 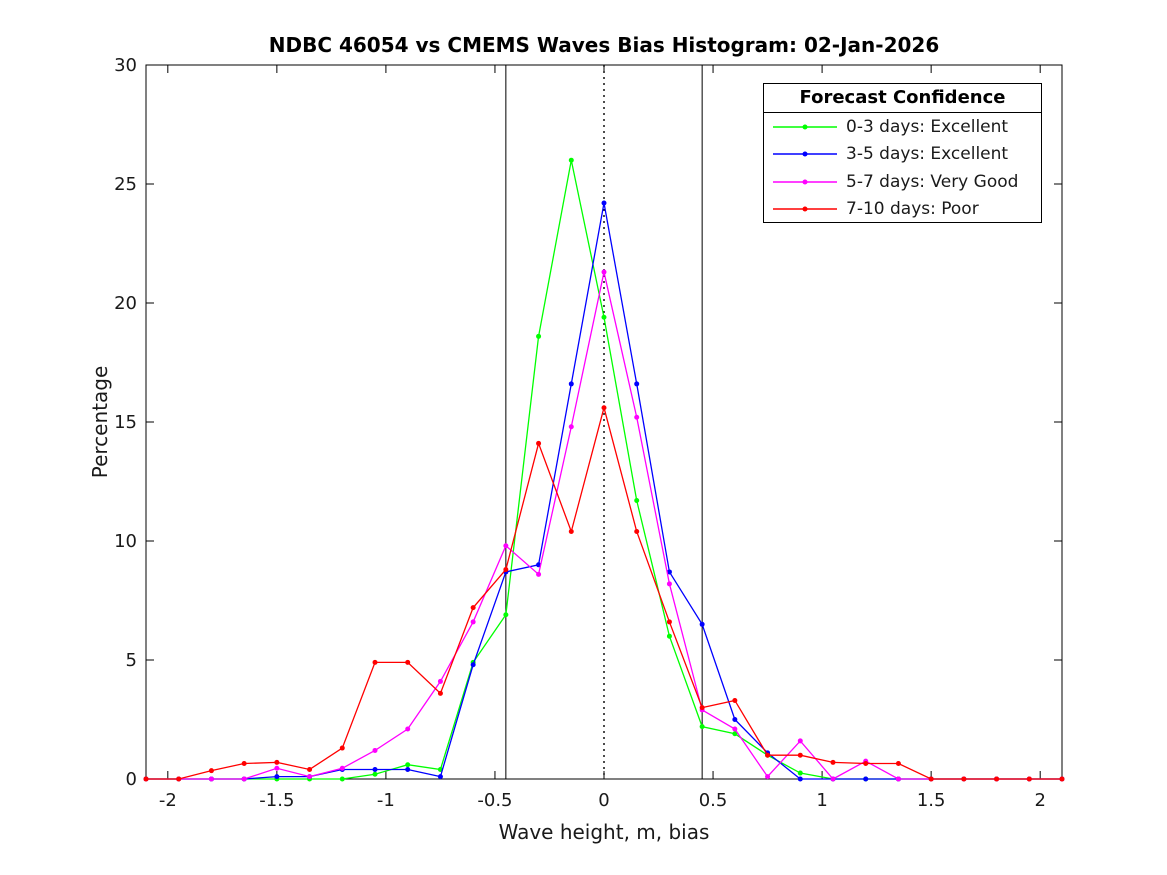 I want to click on y-tick-label: 20, so click(x=125, y=303).